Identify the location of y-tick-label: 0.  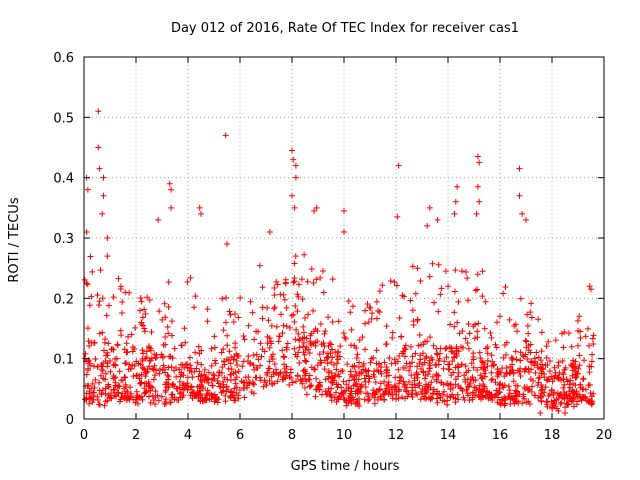
(70, 420).